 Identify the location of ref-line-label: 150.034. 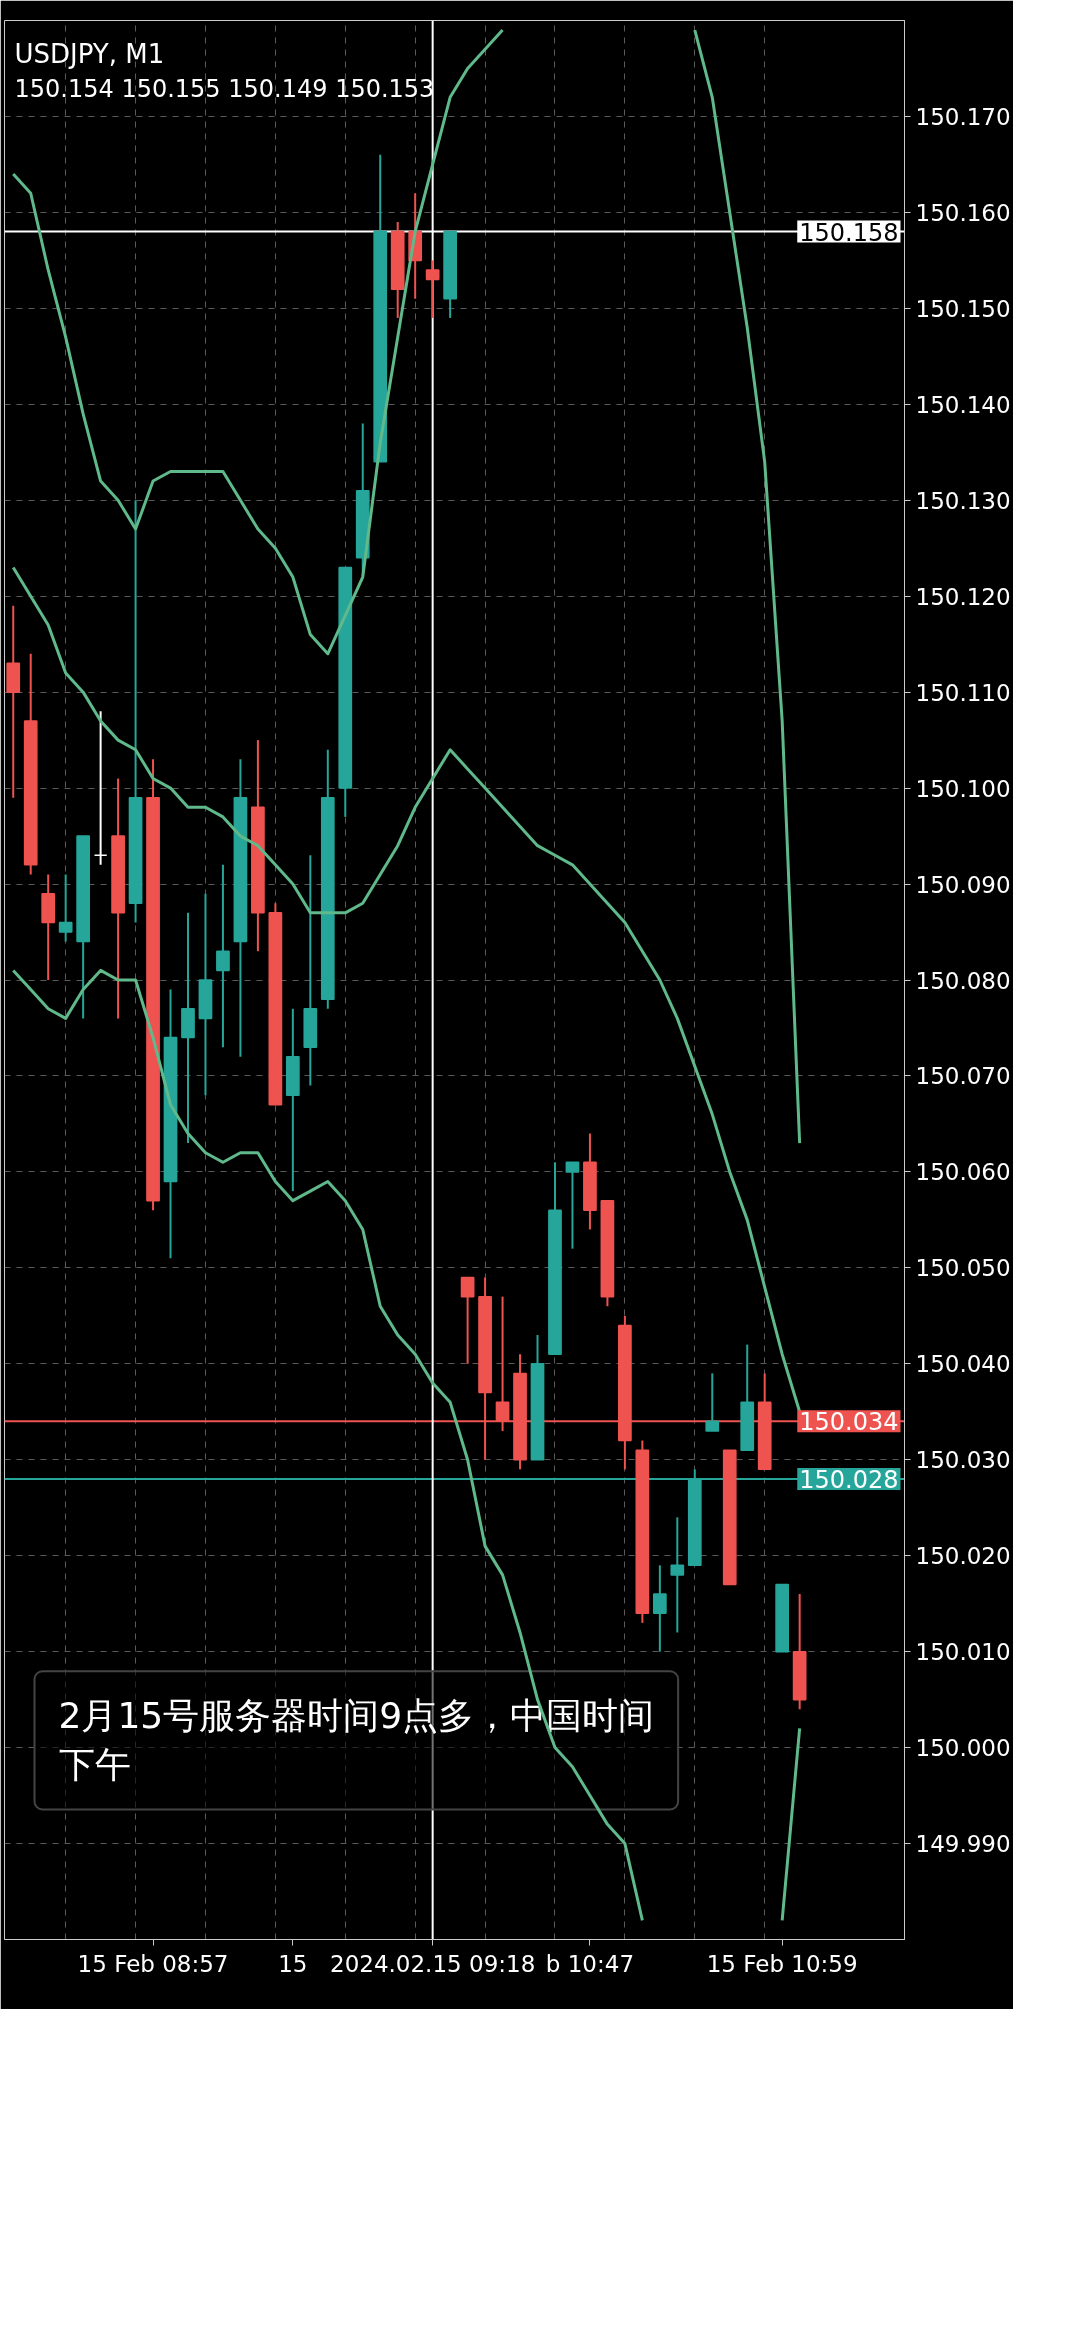
(849, 1422).